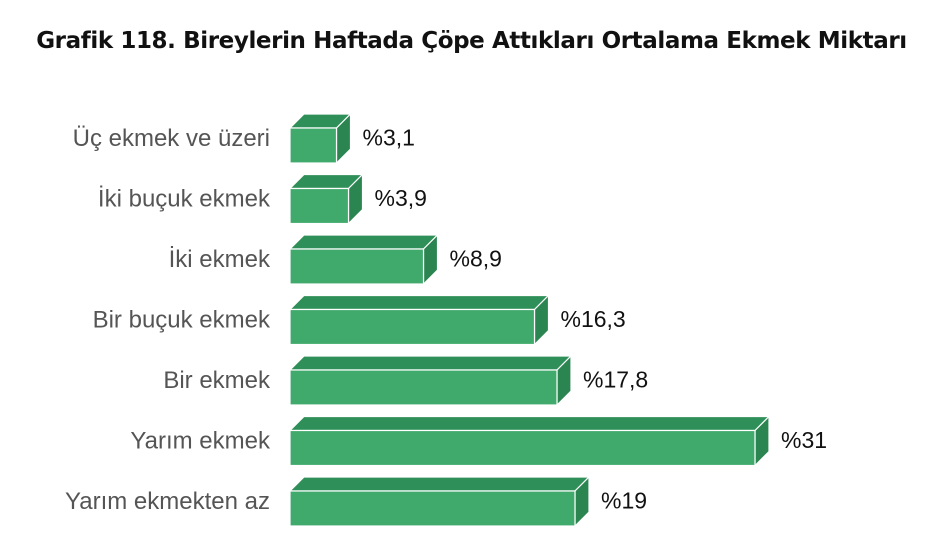  What do you see at coordinates (593, 319) in the screenshot?
I see `data-label: %16,3` at bounding box center [593, 319].